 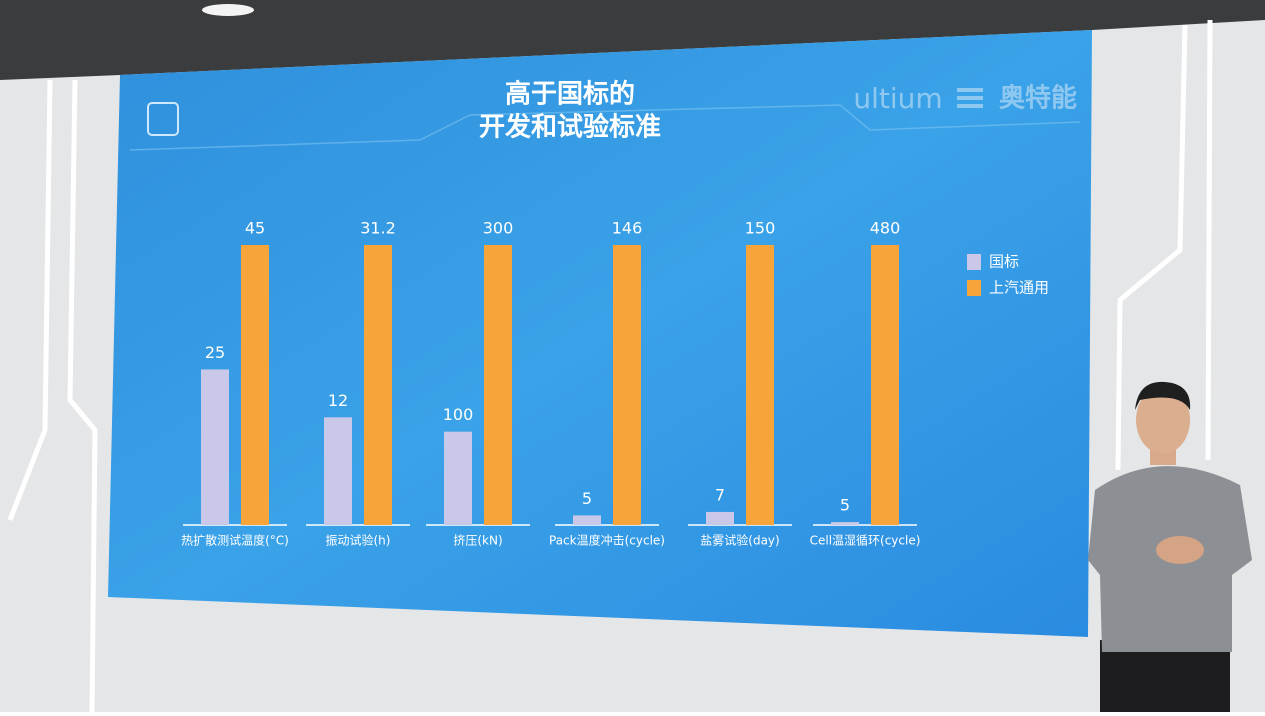 I want to click on slide-decoration, so click(x=605, y=127).